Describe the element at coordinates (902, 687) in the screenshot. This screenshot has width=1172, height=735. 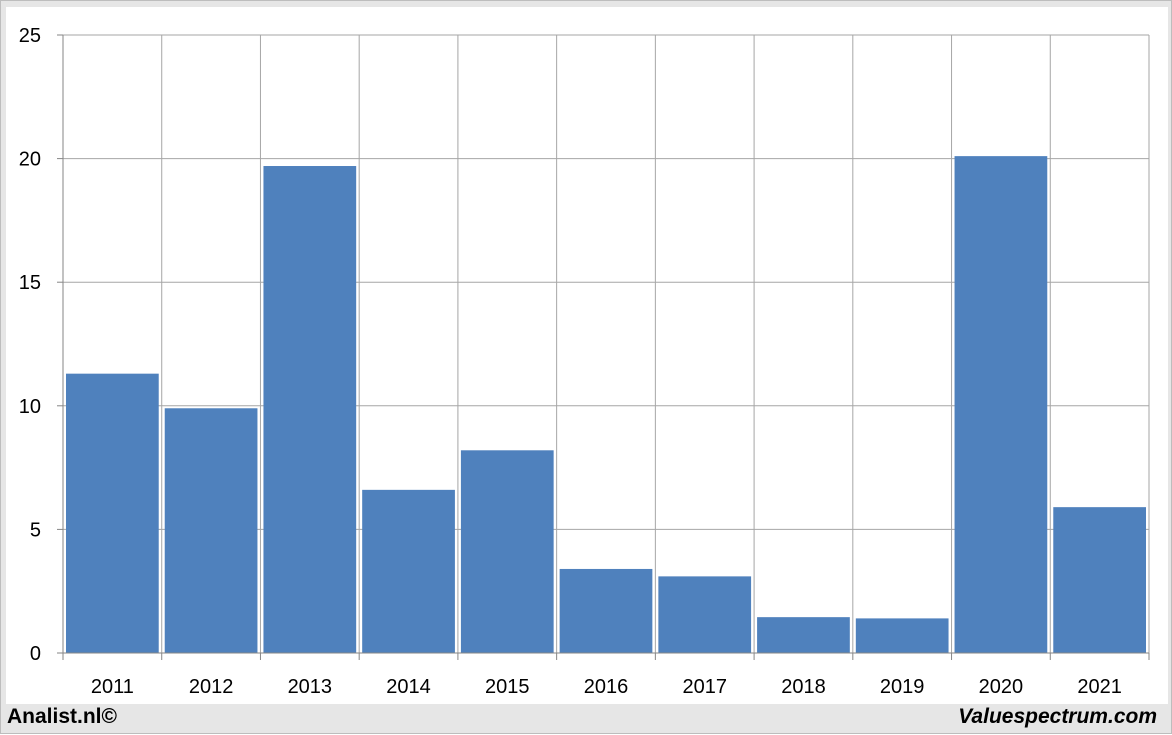
I see `x-tick-label: 2019` at that location.